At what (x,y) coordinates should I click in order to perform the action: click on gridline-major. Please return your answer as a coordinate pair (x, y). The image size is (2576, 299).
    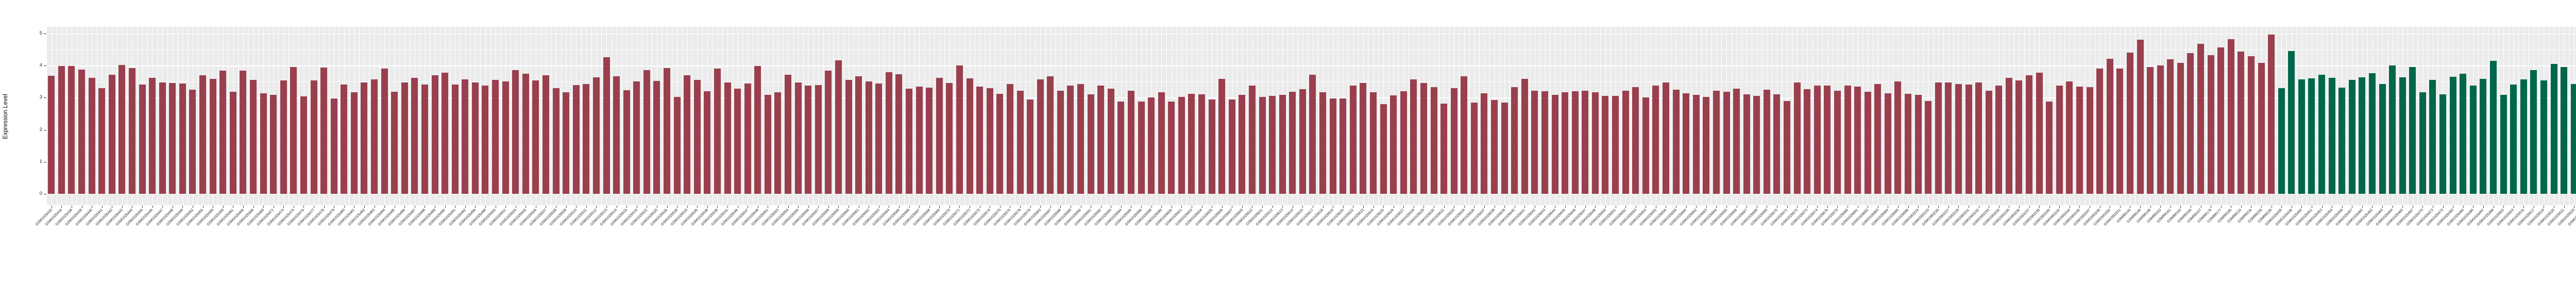
    Looking at the image, I should click on (1311, 66).